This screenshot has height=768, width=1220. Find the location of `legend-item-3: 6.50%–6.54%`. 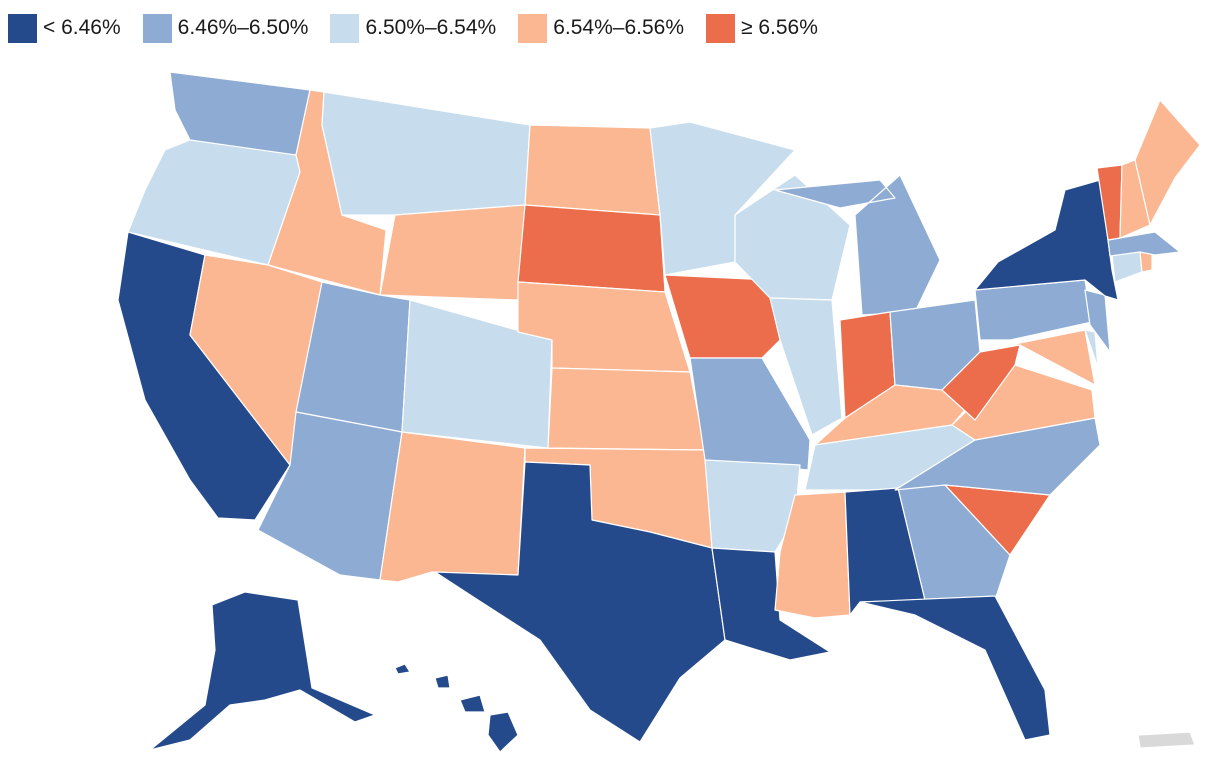

legend-item-3: 6.50%–6.54% is located at coordinates (413, 28).